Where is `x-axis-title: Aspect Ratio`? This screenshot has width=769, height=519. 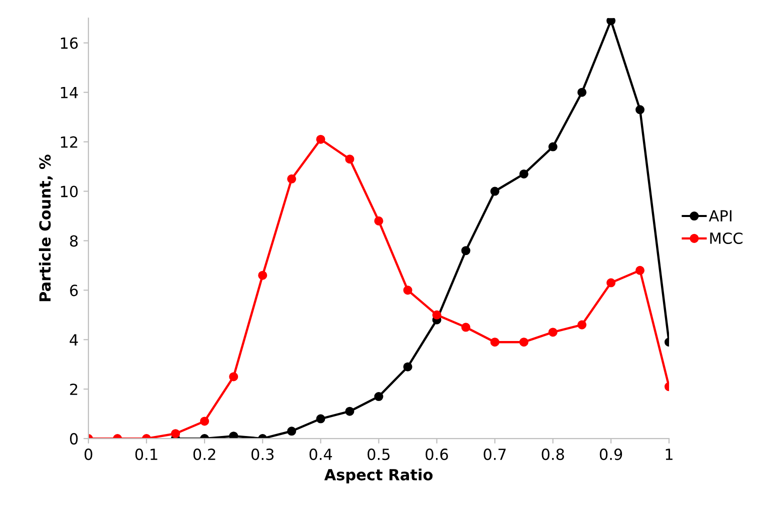
x-axis-title: Aspect Ratio is located at coordinates (378, 476).